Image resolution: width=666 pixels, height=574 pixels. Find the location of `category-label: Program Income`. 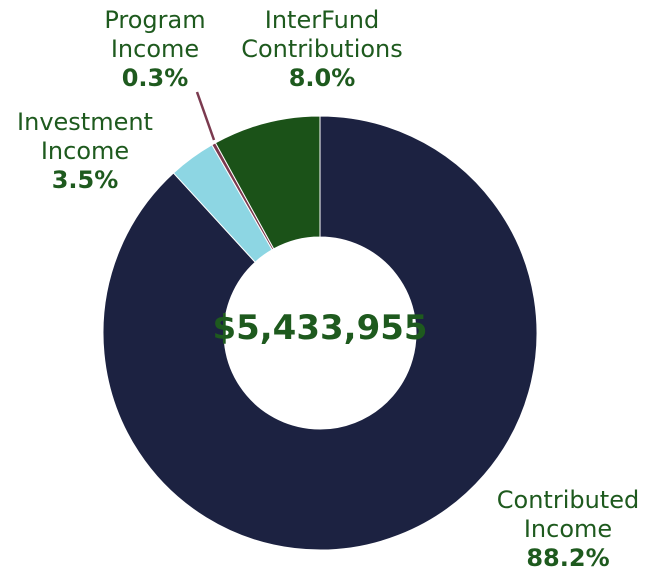

category-label: Program Income is located at coordinates (155, 34).